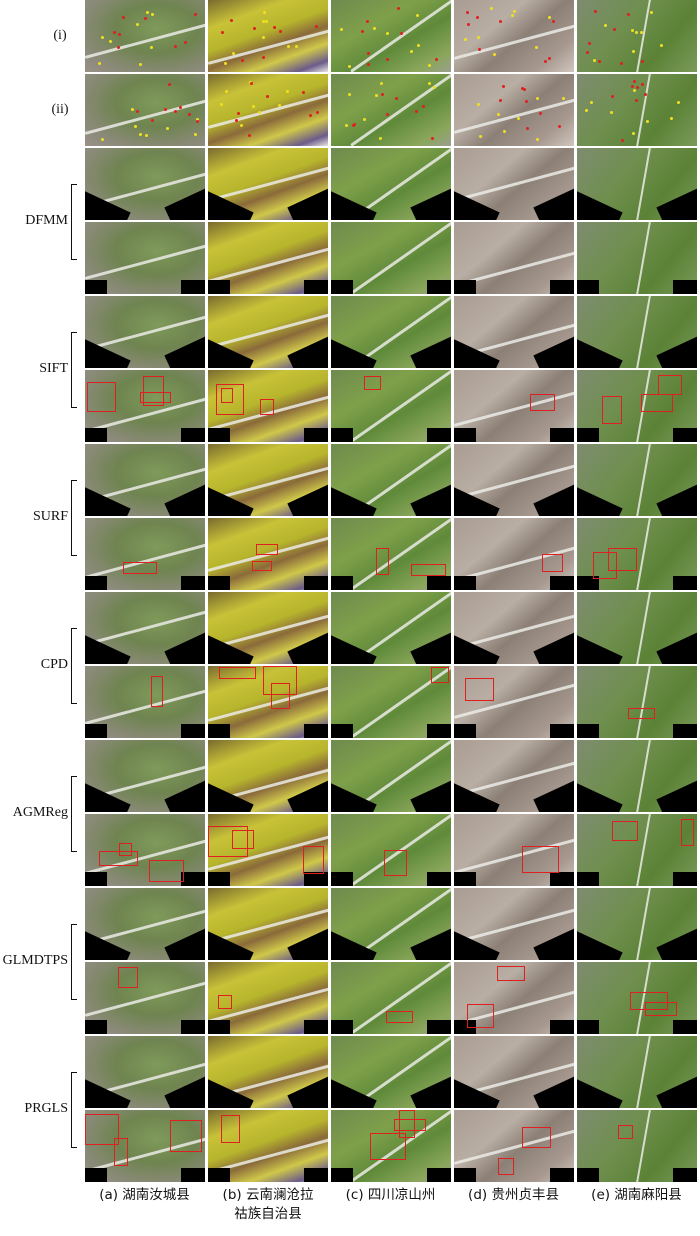 The width and height of the screenshot is (700, 1236). I want to click on column-caption: (e) 湖南麻阳县, so click(636, 1195).